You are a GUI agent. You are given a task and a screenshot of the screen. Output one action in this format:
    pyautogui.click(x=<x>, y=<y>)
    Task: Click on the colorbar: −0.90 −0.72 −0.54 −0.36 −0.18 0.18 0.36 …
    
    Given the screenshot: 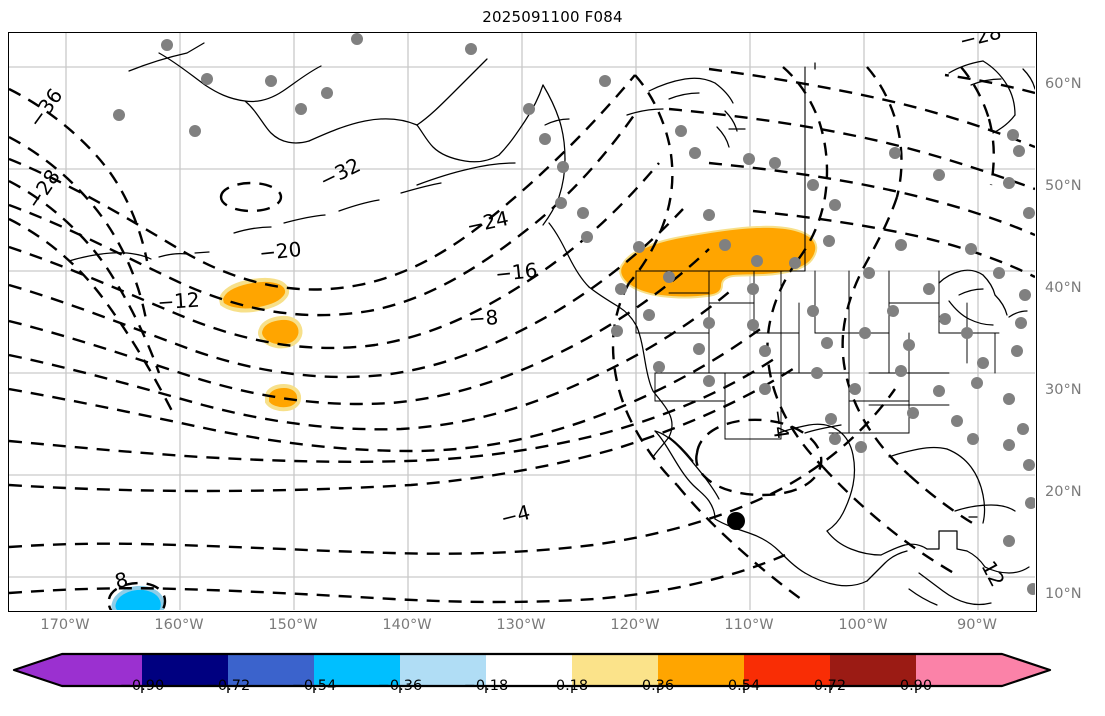 What is the action you would take?
    pyautogui.click(x=552, y=680)
    